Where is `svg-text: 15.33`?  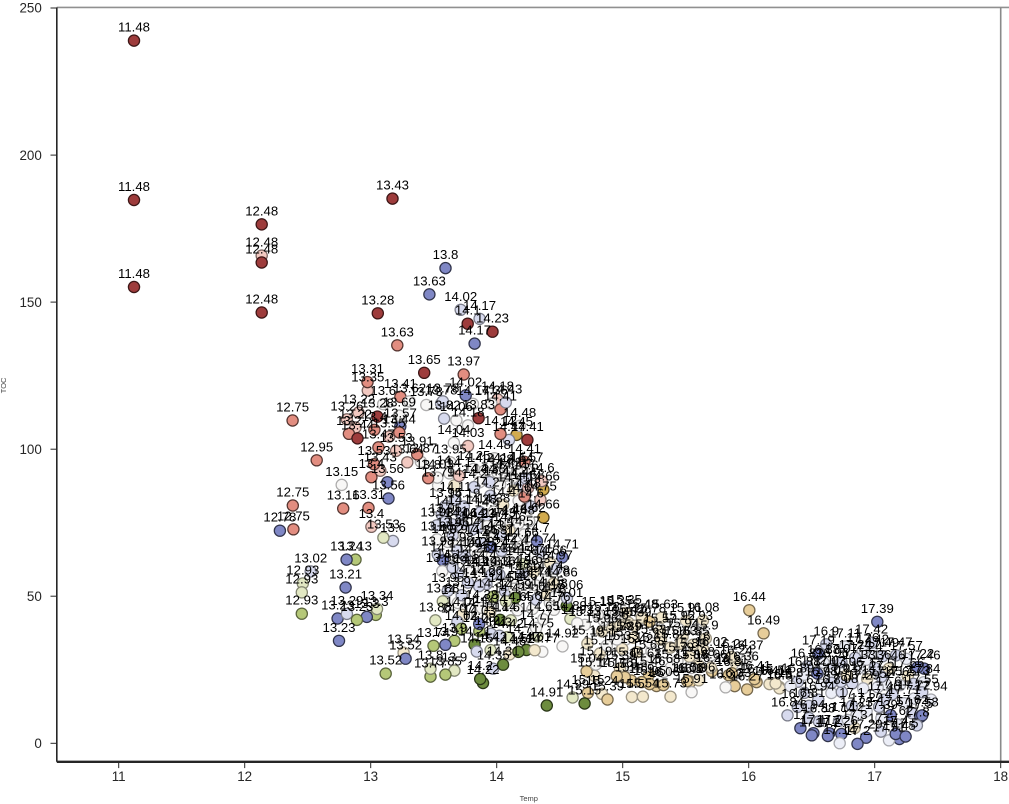 svg-text: 15.33 is located at coordinates (622, 635).